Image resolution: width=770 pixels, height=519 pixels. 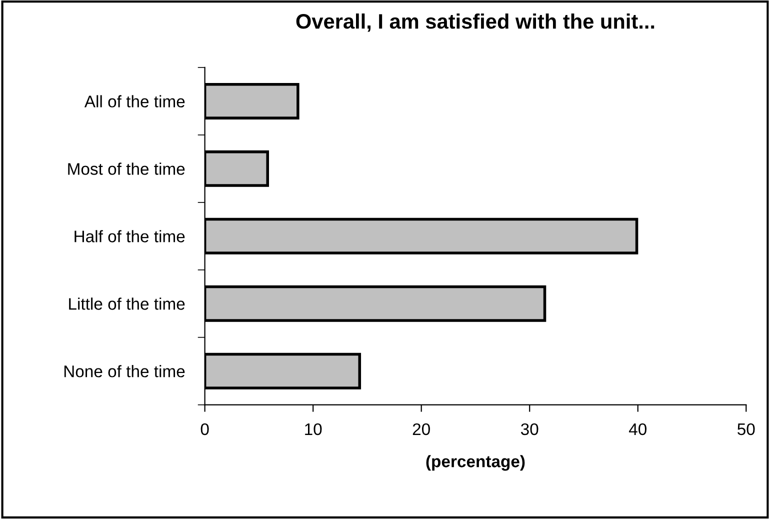 I want to click on x-tick-label: 50, so click(x=746, y=429).